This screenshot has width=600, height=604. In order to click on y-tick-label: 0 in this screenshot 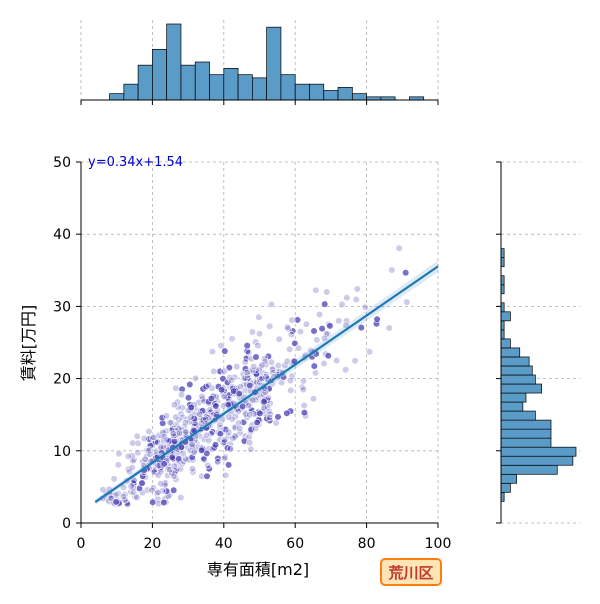, I will do `click(66, 524)`.